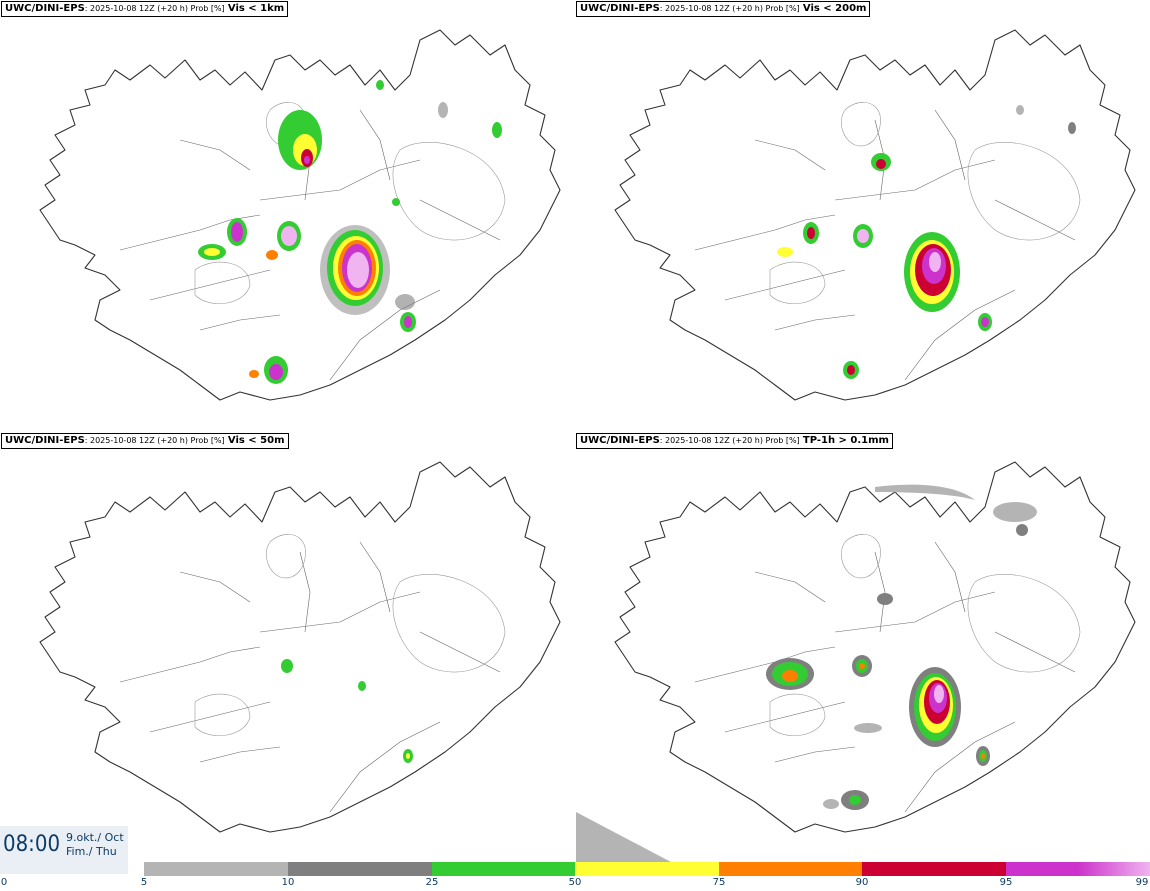 This screenshot has width=1150, height=891. I want to click on variable-label: TP-1h > 0.1mm, so click(845, 440).